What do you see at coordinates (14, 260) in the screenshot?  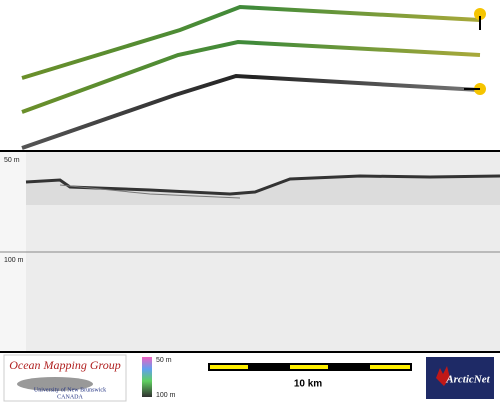 I see `depth-label: 100 m` at bounding box center [14, 260].